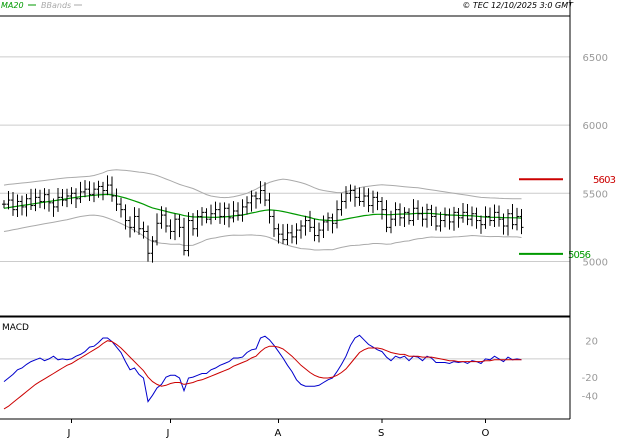  Describe the element at coordinates (262, 232) in the screenshot. I see `bband-lower` at that location.